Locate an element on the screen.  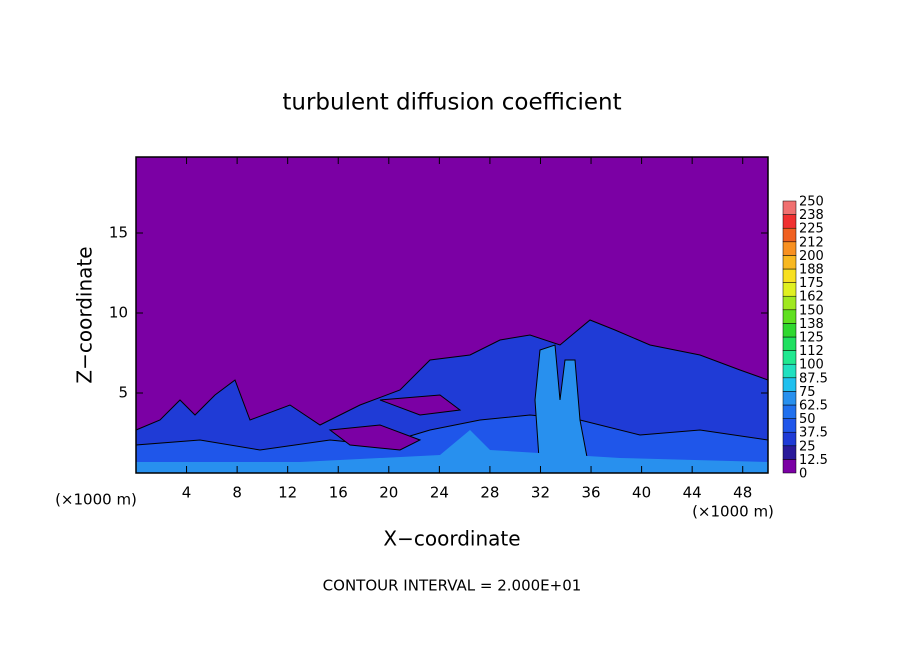
colorbar-label: 225 is located at coordinates (811, 229).